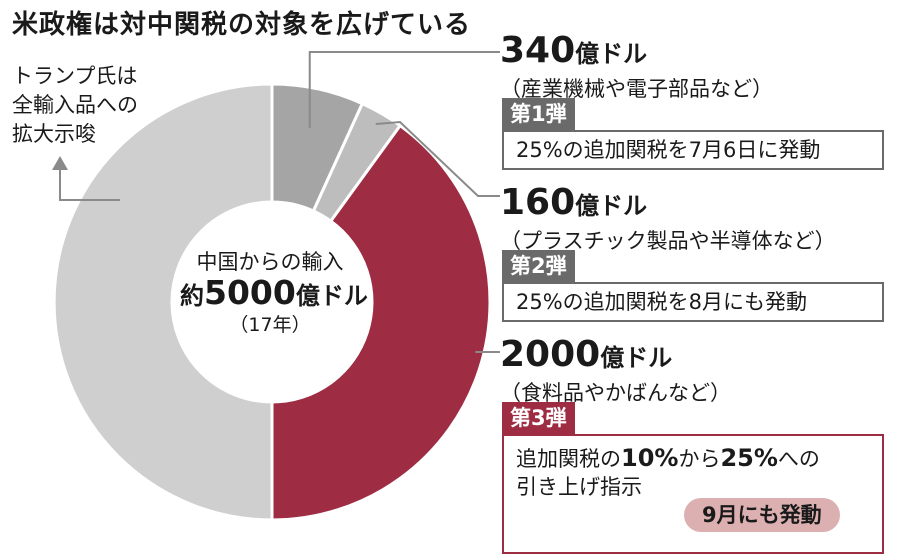 The width and height of the screenshot is (900, 554). I want to click on phase3-box-text: 追加関税の, so click(568, 459).